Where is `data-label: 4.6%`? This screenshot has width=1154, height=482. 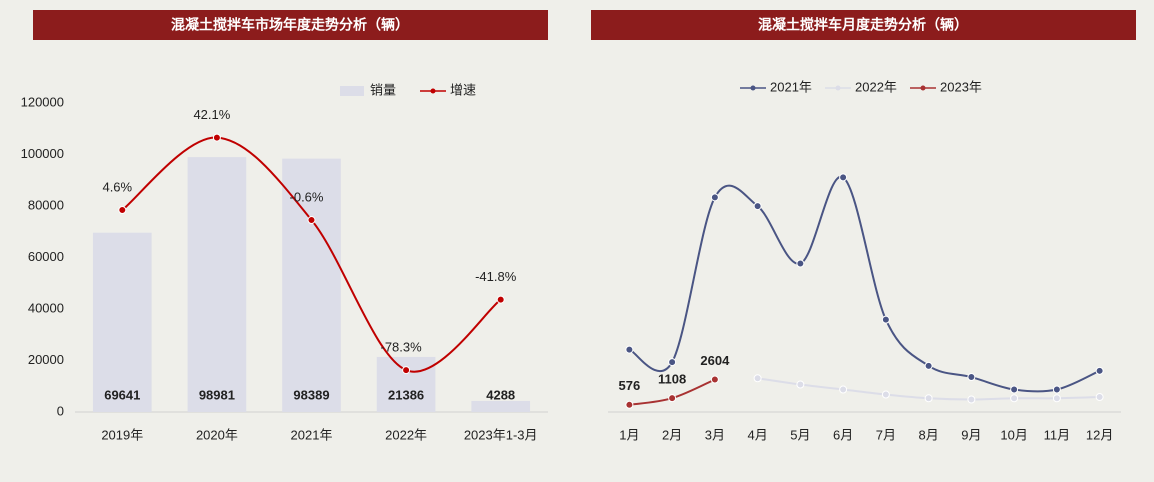 data-label: 4.6% is located at coordinates (117, 186).